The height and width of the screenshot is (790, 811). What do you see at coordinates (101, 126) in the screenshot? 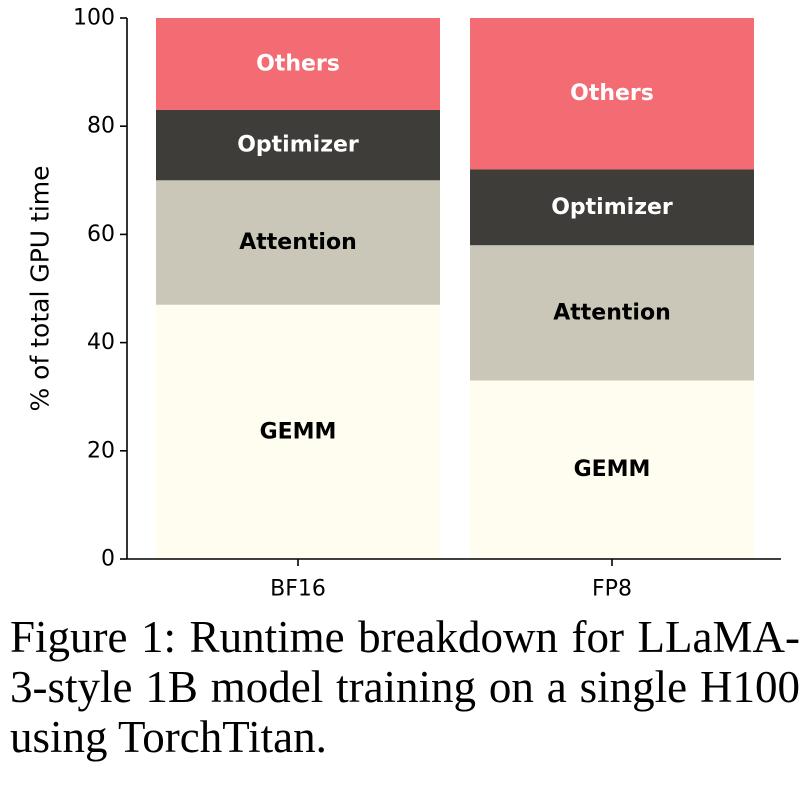
I see `y-tick-label-80: 80` at bounding box center [101, 126].